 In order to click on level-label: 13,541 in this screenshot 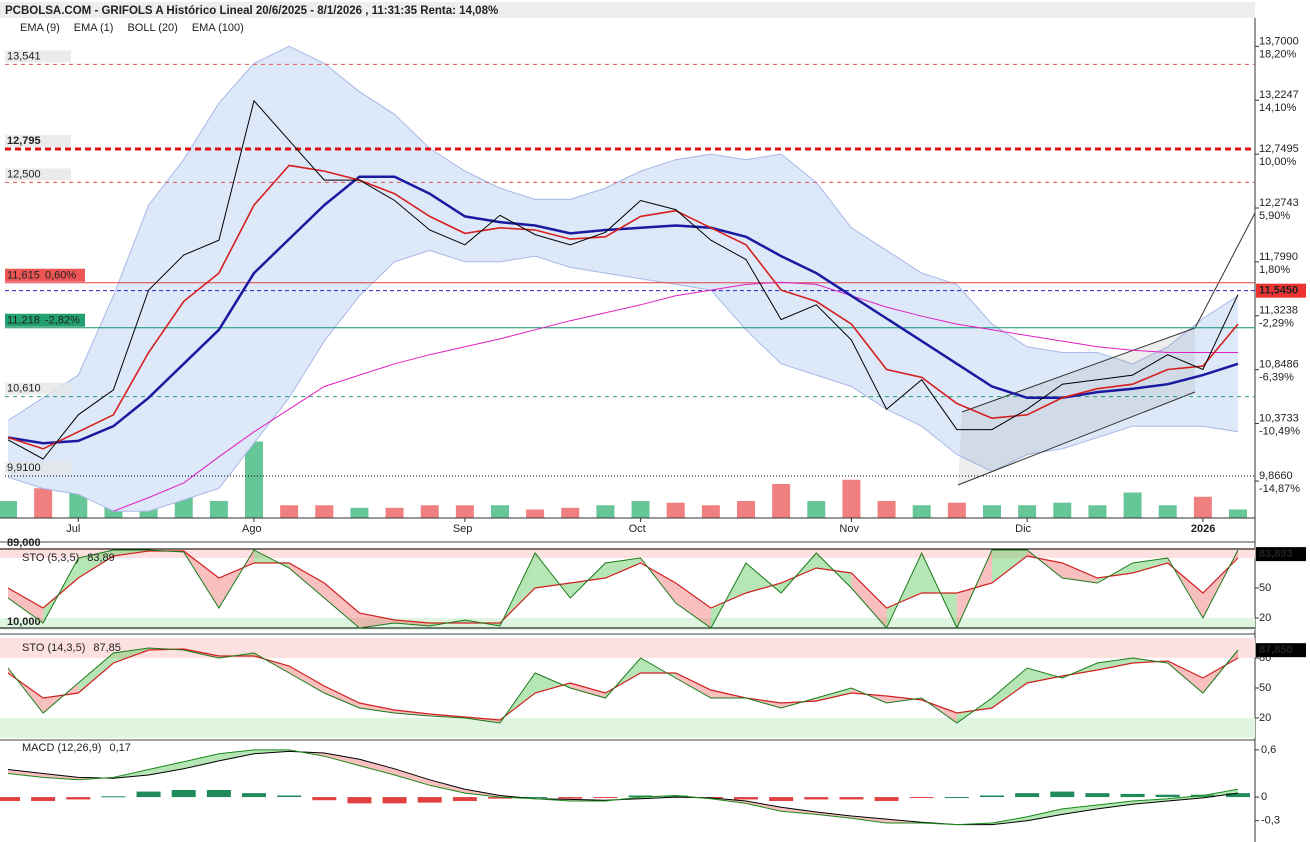, I will do `click(24, 56)`.